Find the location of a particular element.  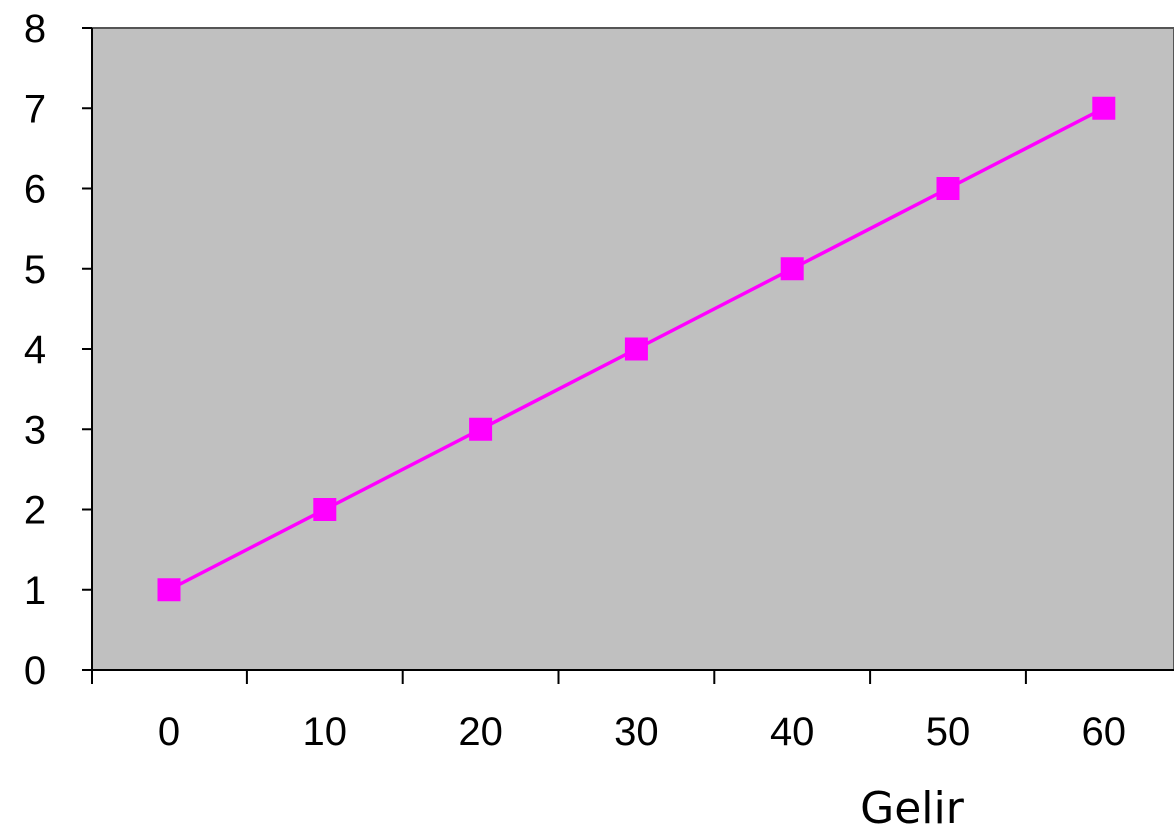

y-tick-label: 2 is located at coordinates (35, 511).